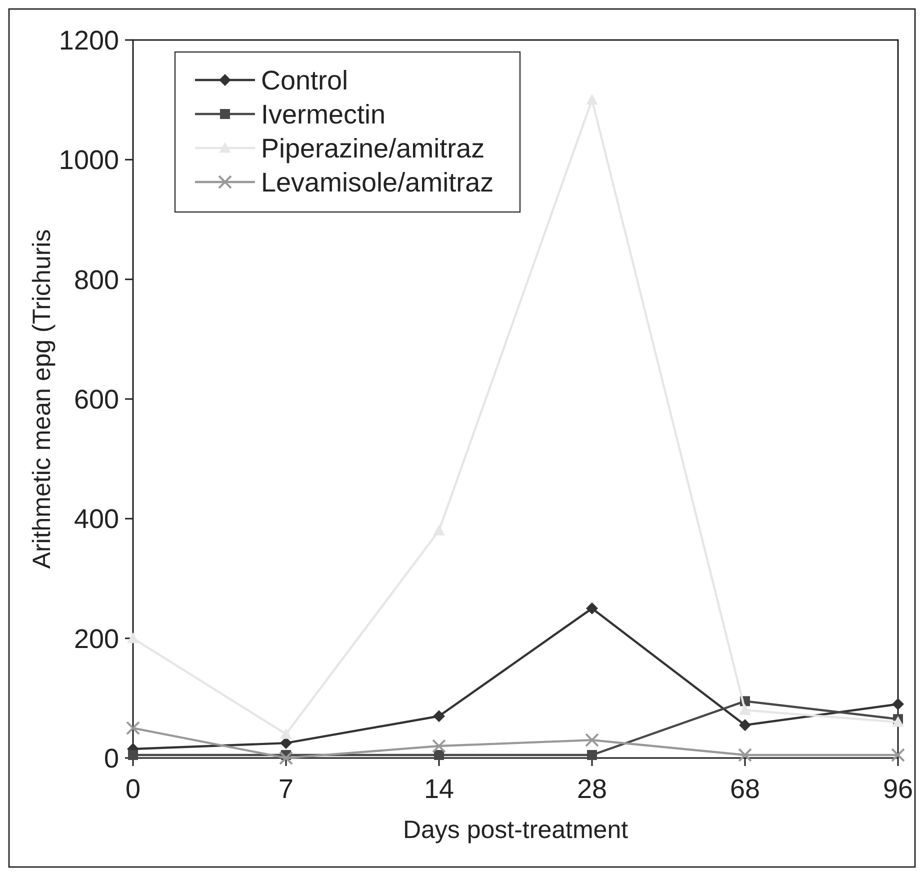  What do you see at coordinates (133, 789) in the screenshot?
I see `x-tick-label: 0` at bounding box center [133, 789].